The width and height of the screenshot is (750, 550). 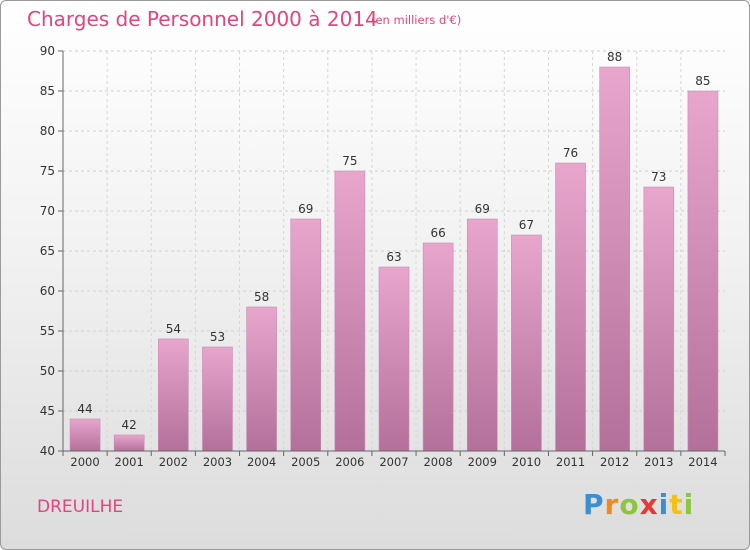 I want to click on x-tick-label: 2013, so click(x=658, y=462).